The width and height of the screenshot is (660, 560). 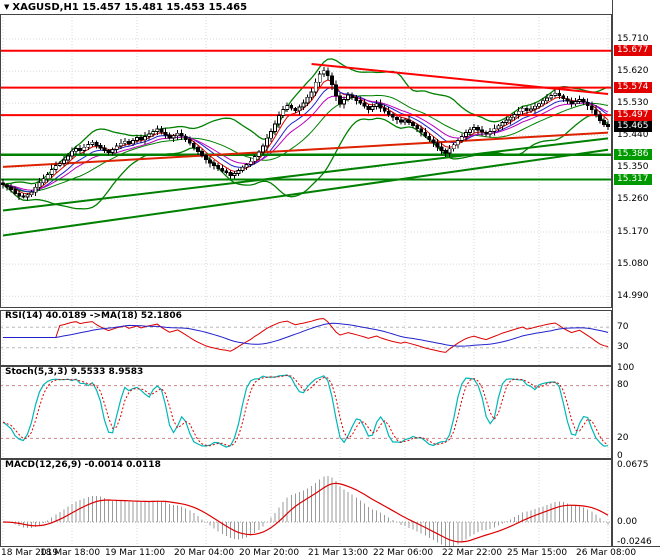 What do you see at coordinates (165, 7) in the screenshot?
I see `chart-ohlc-quote: 15.457 15.481 15.453 15.465` at bounding box center [165, 7].